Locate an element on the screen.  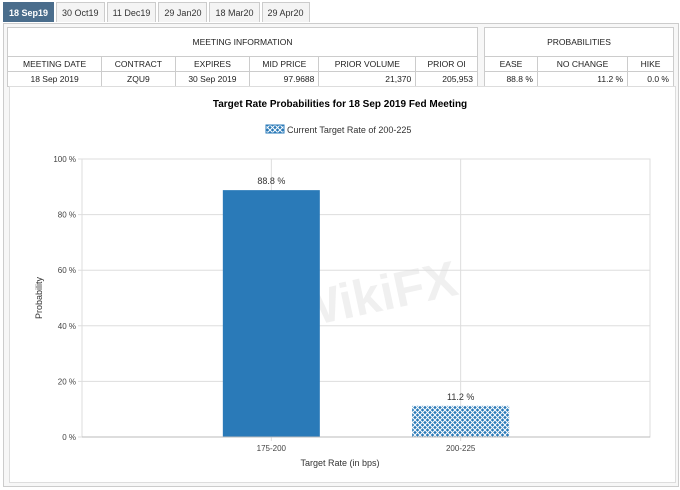
y-axis-label: Probability is located at coordinates (39, 297).